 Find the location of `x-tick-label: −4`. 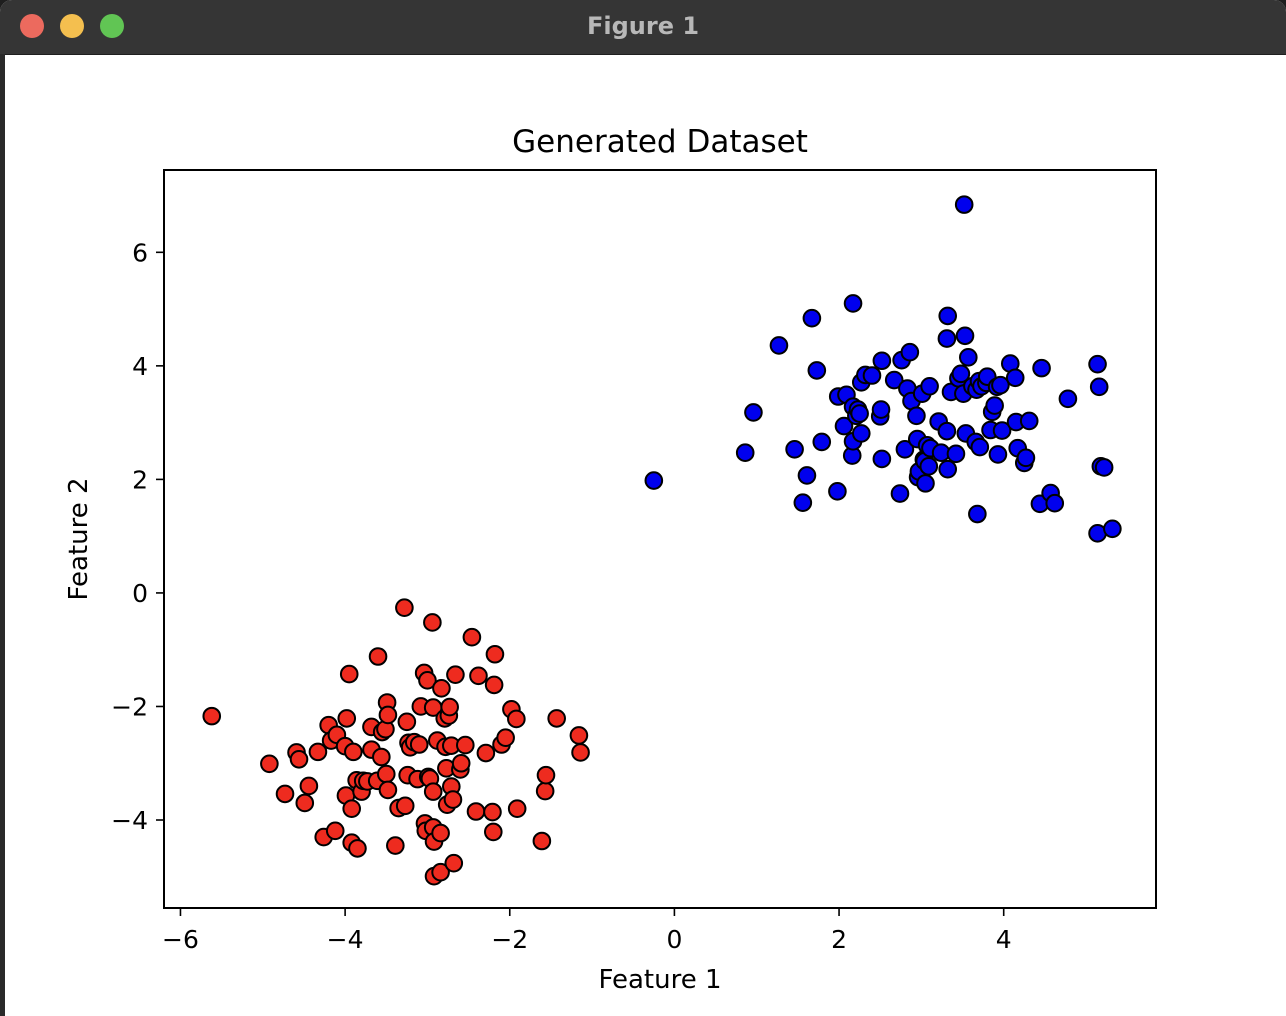

x-tick-label: −4 is located at coordinates (345, 939).